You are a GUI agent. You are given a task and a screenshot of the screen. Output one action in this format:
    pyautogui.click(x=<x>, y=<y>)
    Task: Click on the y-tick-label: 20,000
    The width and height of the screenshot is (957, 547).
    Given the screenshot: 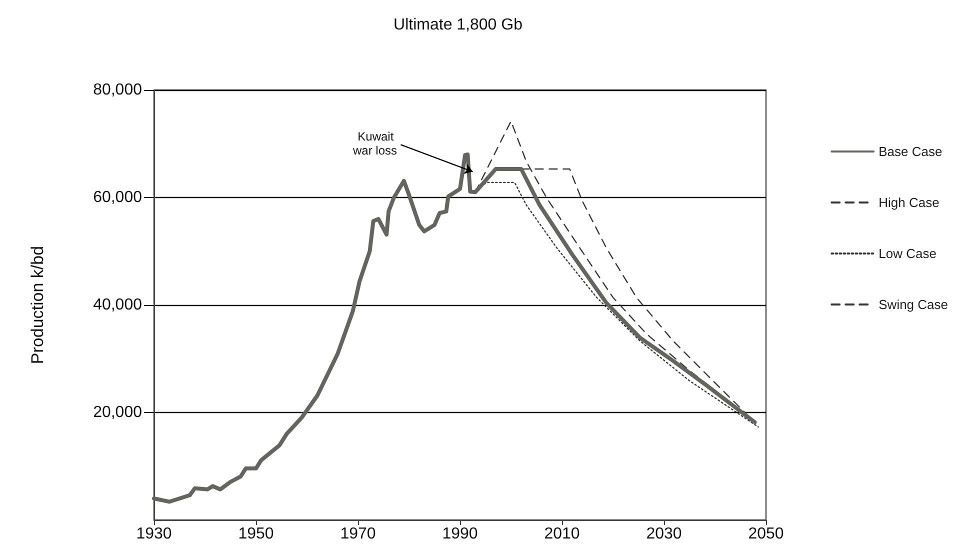 What is the action you would take?
    pyautogui.click(x=117, y=412)
    